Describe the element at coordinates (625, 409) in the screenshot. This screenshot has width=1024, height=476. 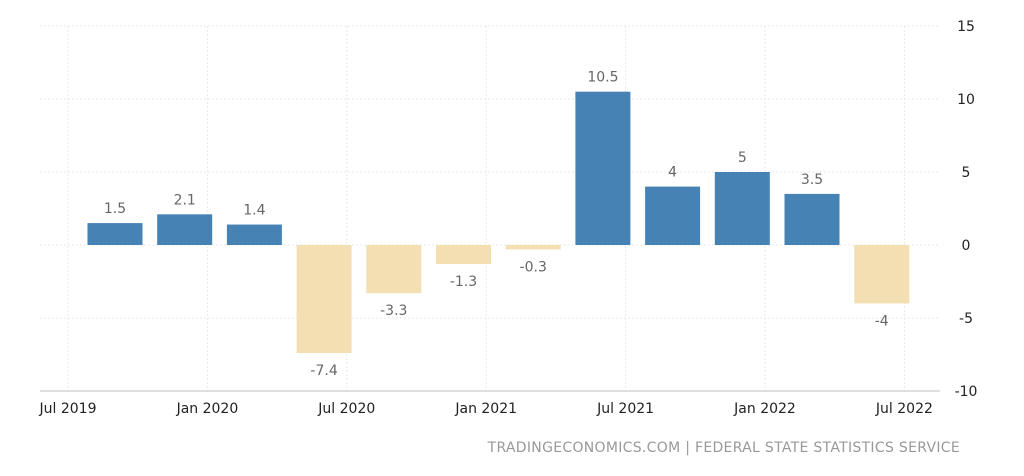
I see `x-tick-label: Jul 2021` at that location.